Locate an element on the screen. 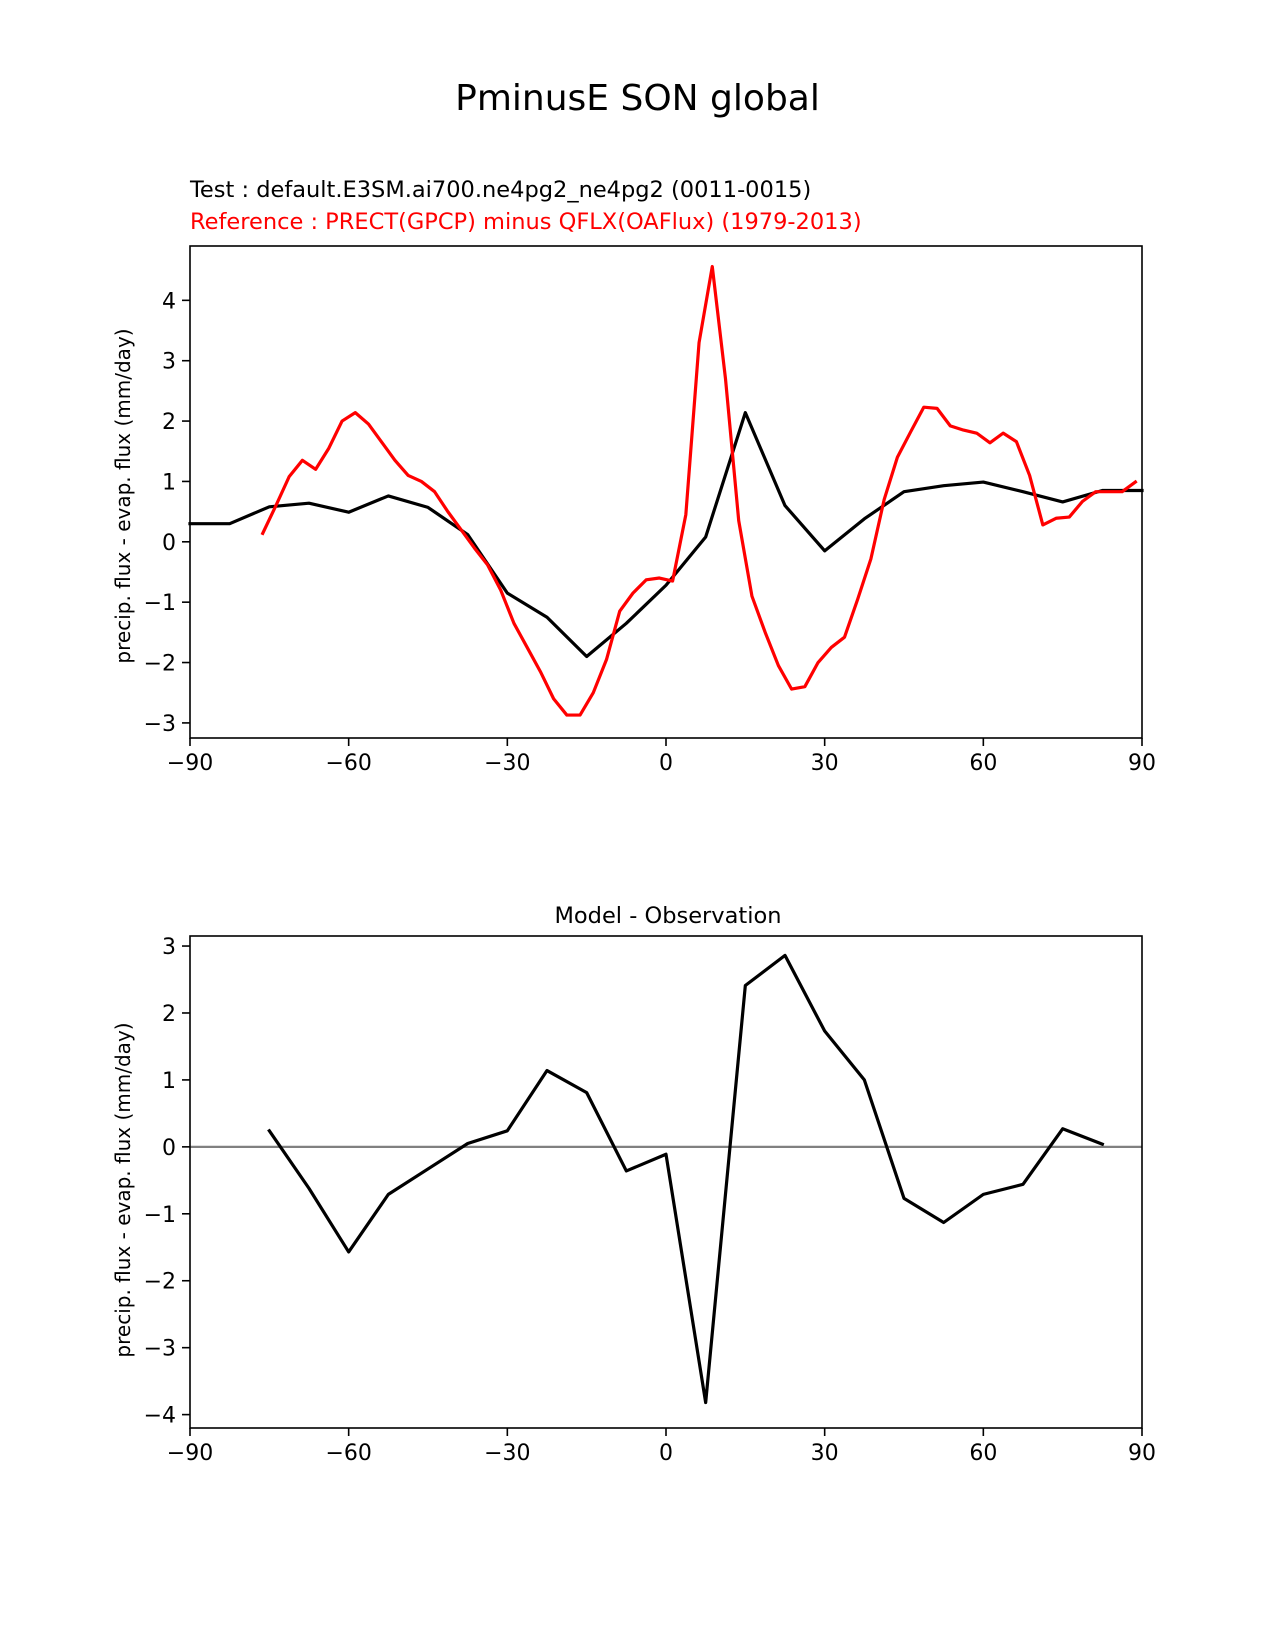 This screenshot has height=1650, width=1275. y-tick-label: −4 is located at coordinates (160, 1416).